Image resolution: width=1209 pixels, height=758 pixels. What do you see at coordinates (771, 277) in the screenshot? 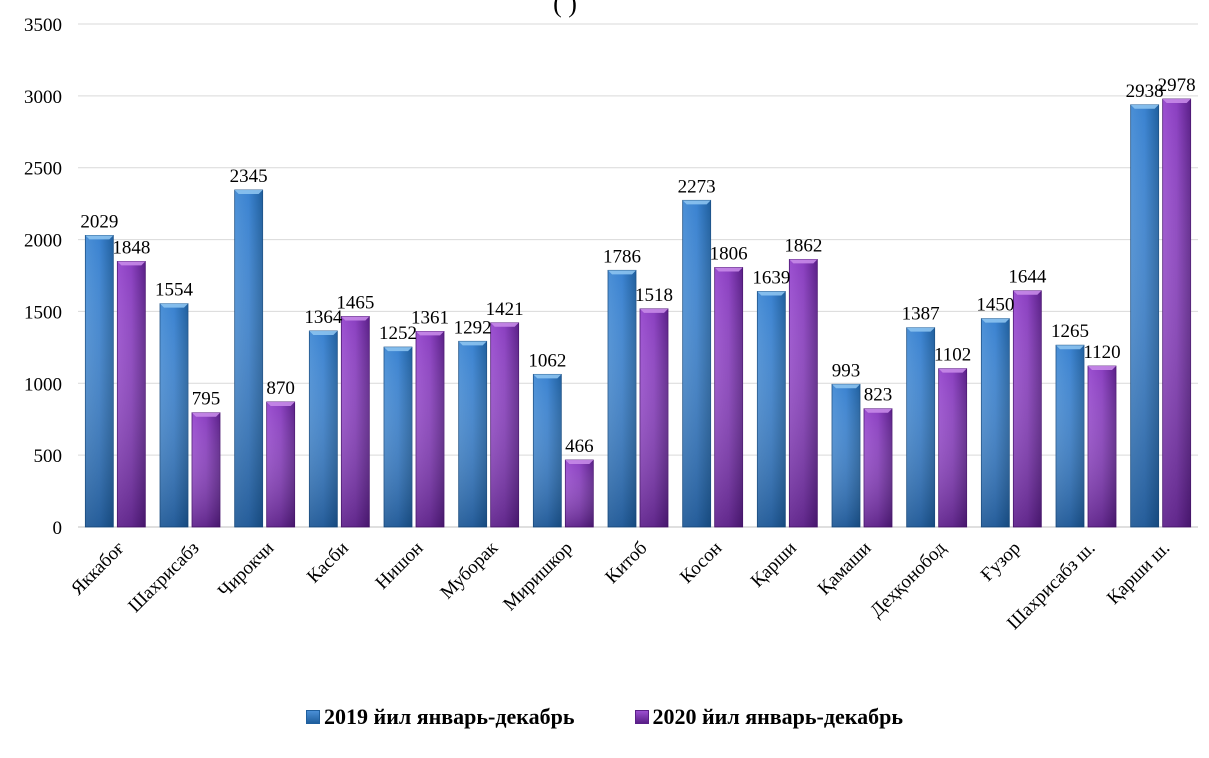
I see `data-label: 1639` at bounding box center [771, 277].